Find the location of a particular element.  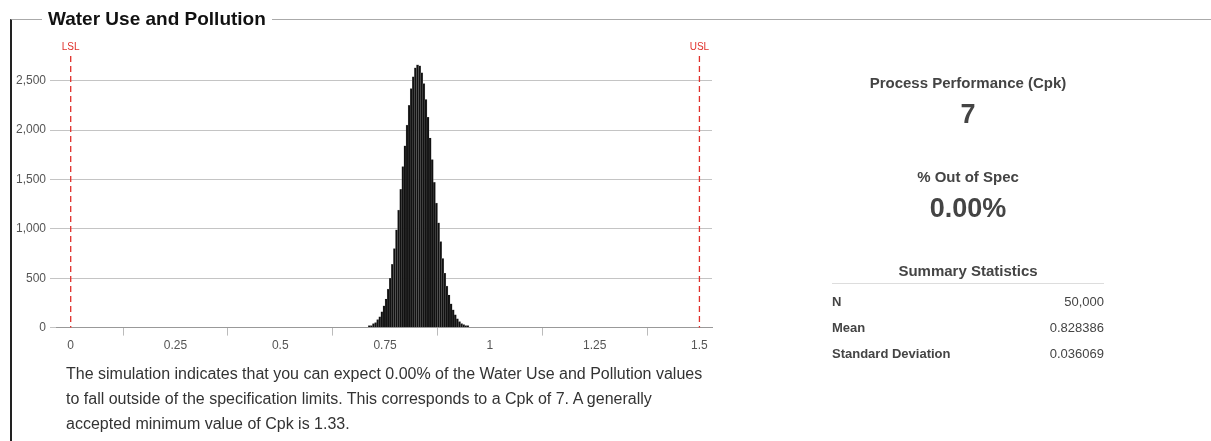

chart-title: Water Use and Pollution is located at coordinates (157, 19).